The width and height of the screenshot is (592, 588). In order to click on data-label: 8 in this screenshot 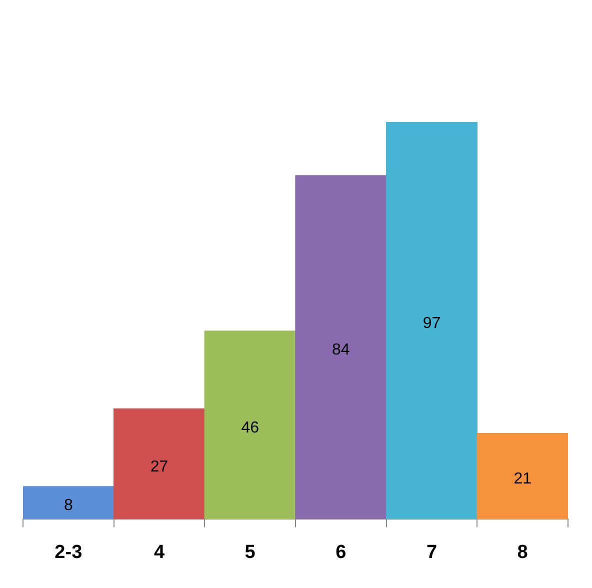, I will do `click(68, 505)`.